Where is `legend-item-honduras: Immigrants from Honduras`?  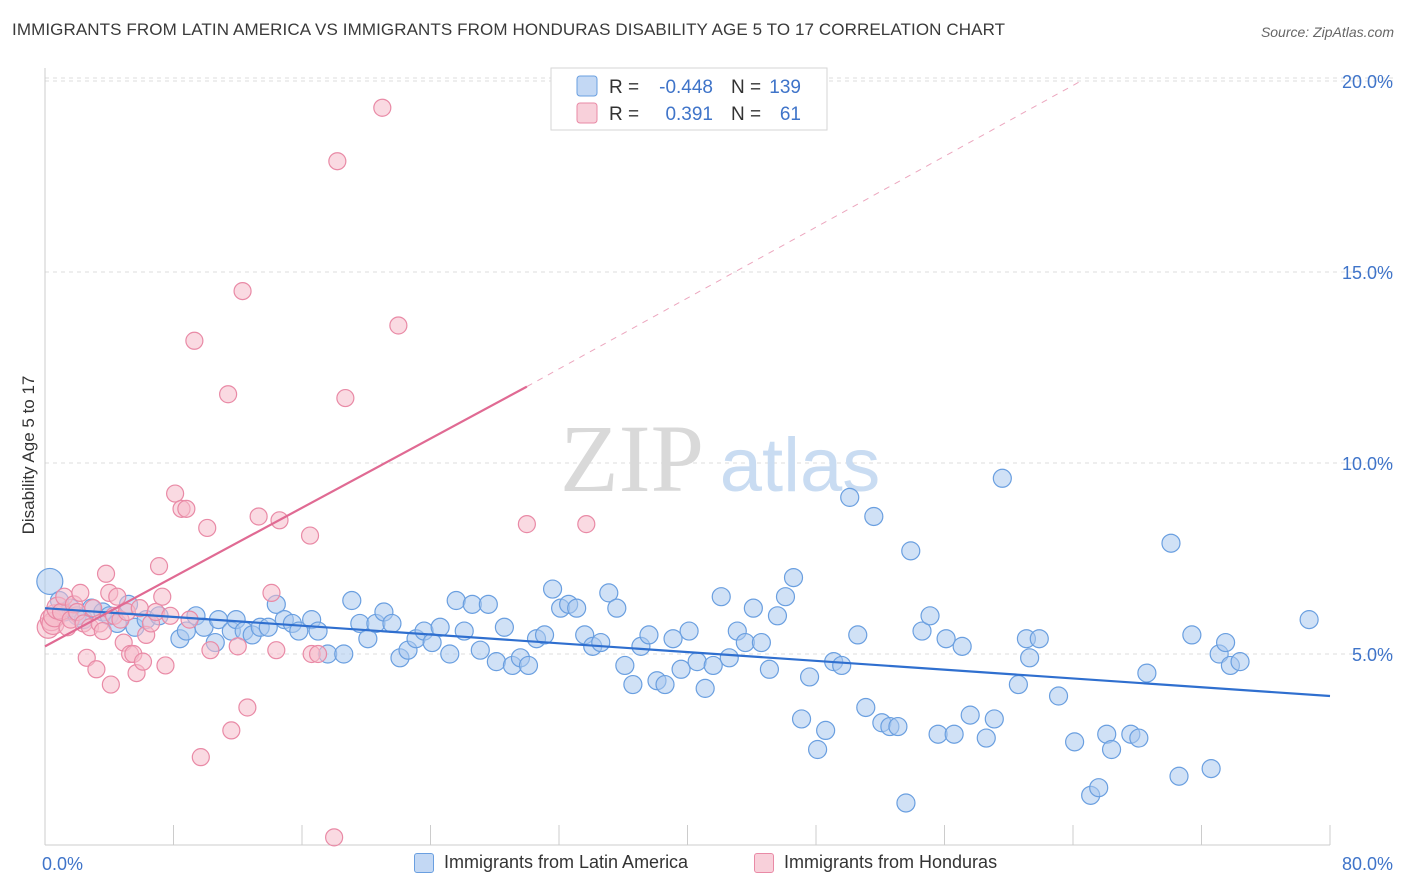
legend-item-honduras: Immigrants from Honduras is located at coordinates (875, 862).